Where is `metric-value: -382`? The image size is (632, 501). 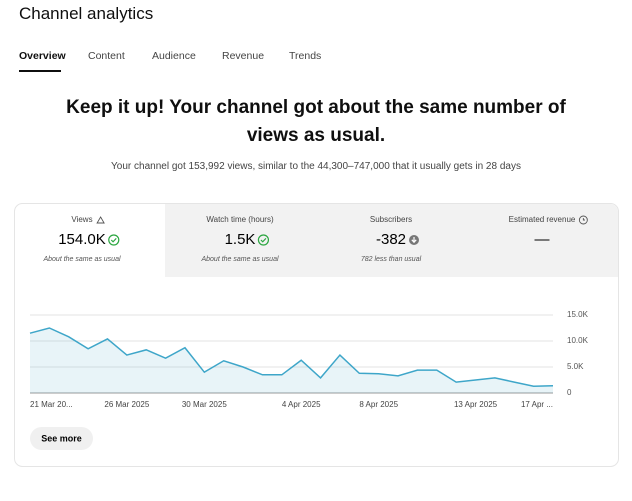
metric-value: -382 is located at coordinates (391, 239).